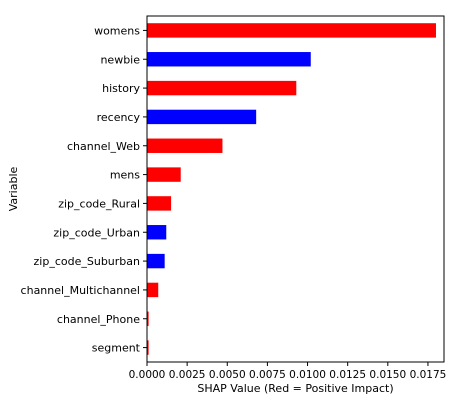  What do you see at coordinates (120, 59) in the screenshot?
I see `y-tick-label: newbie` at bounding box center [120, 59].